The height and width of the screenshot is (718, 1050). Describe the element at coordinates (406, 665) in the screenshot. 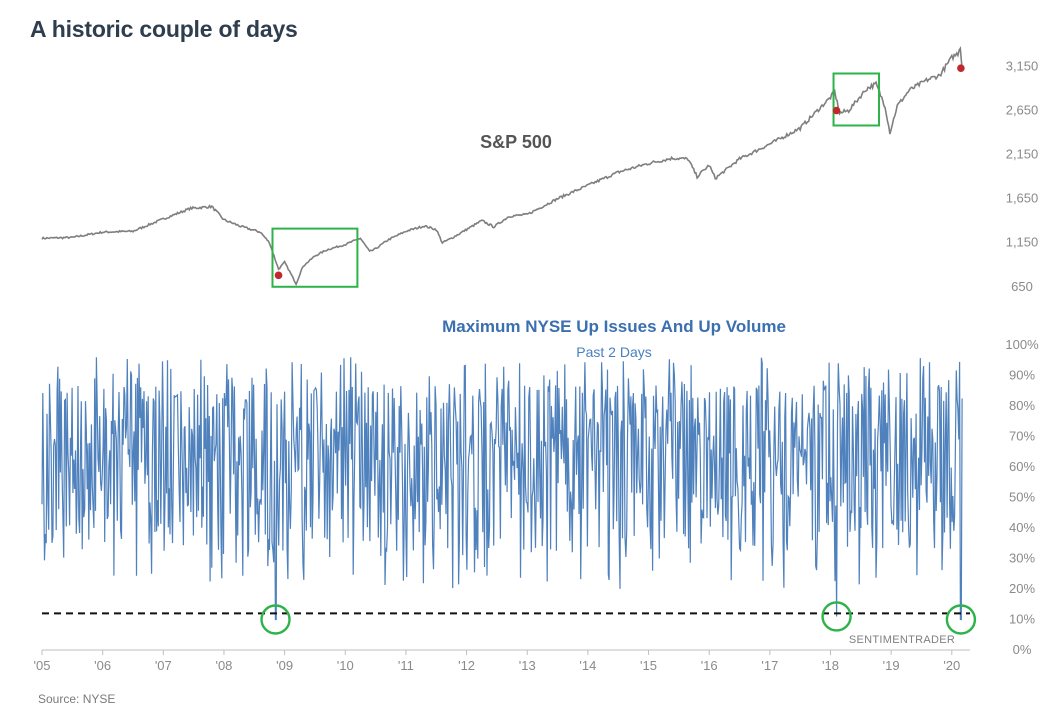

I see `x-tick-label: '11` at that location.